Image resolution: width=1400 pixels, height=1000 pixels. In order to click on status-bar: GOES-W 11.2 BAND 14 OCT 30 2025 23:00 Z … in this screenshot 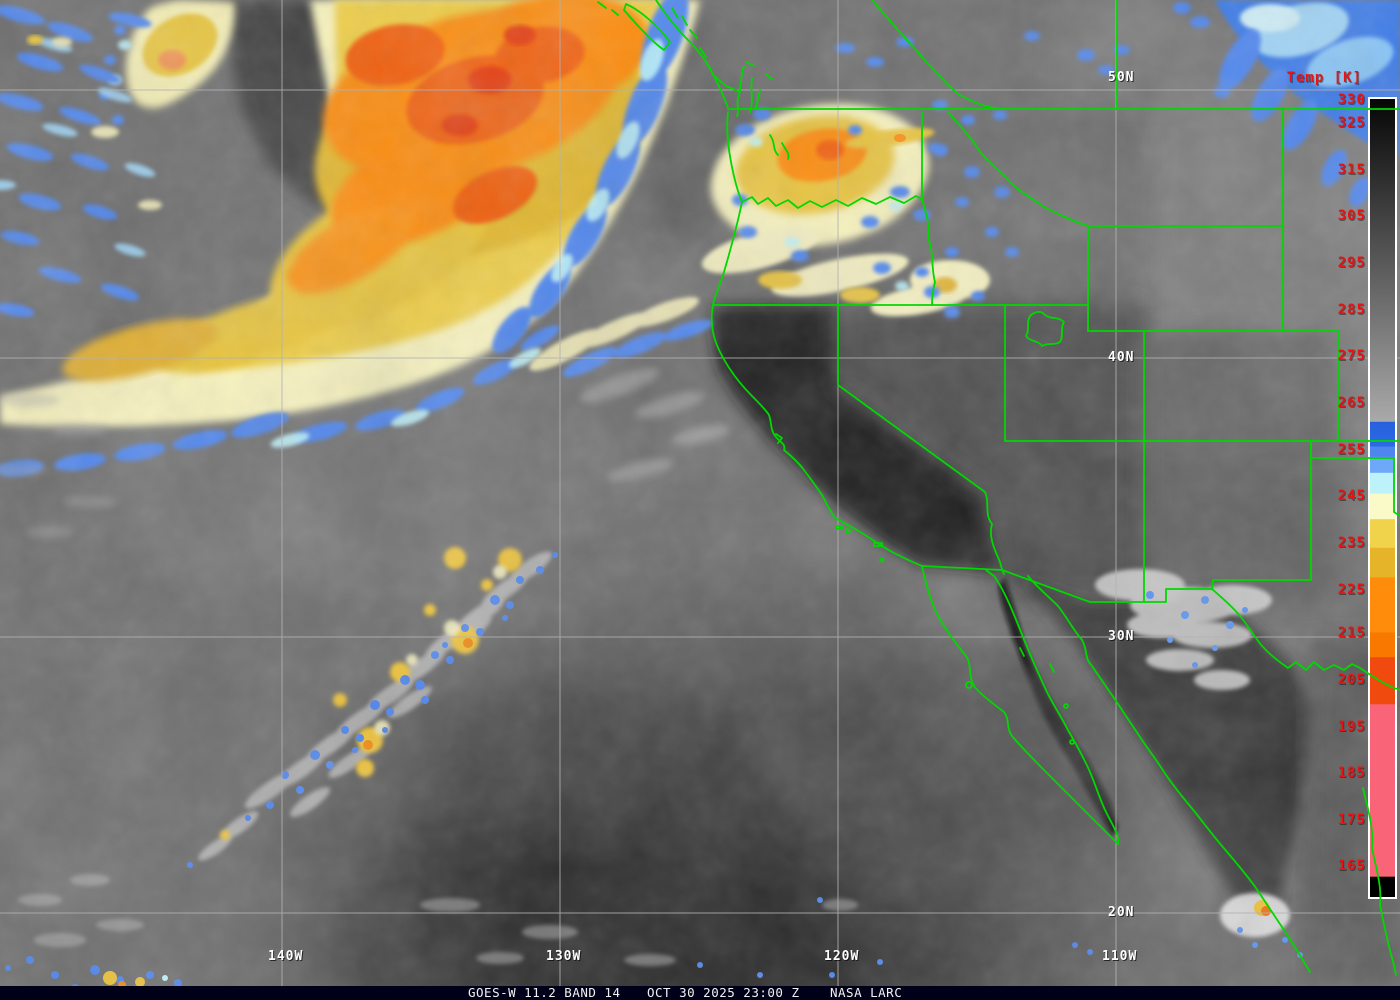, I will do `click(700, 993)`.